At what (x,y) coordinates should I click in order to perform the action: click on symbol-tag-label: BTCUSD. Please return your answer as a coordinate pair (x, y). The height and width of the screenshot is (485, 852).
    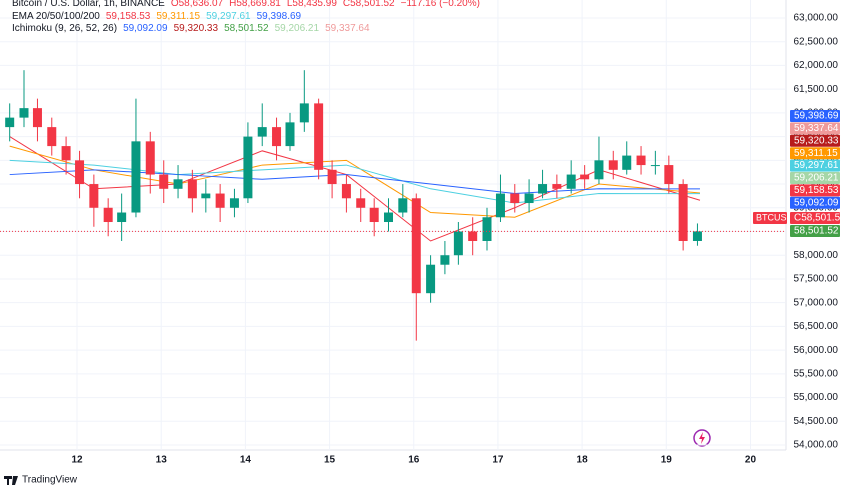
    Looking at the image, I should click on (775, 217).